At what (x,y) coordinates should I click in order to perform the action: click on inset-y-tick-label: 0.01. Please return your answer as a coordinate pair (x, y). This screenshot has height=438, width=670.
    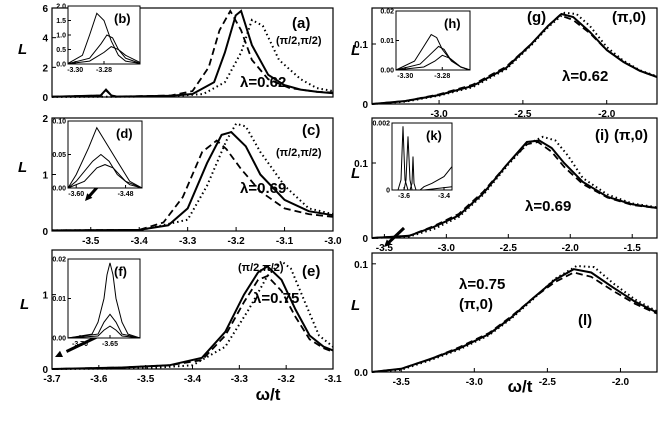
    Looking at the image, I should click on (387, 41).